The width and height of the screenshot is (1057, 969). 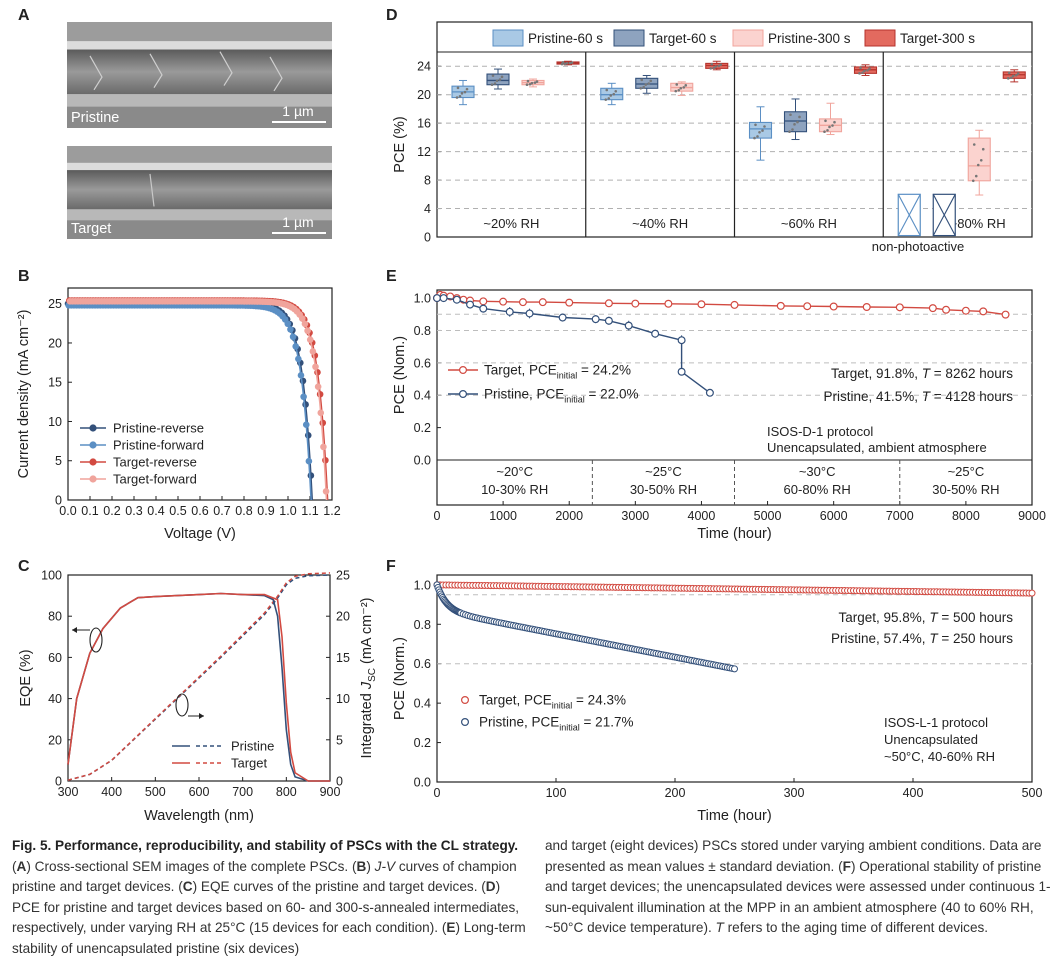 I want to click on x-axis-label: Wavelength (nm), so click(x=199, y=816).